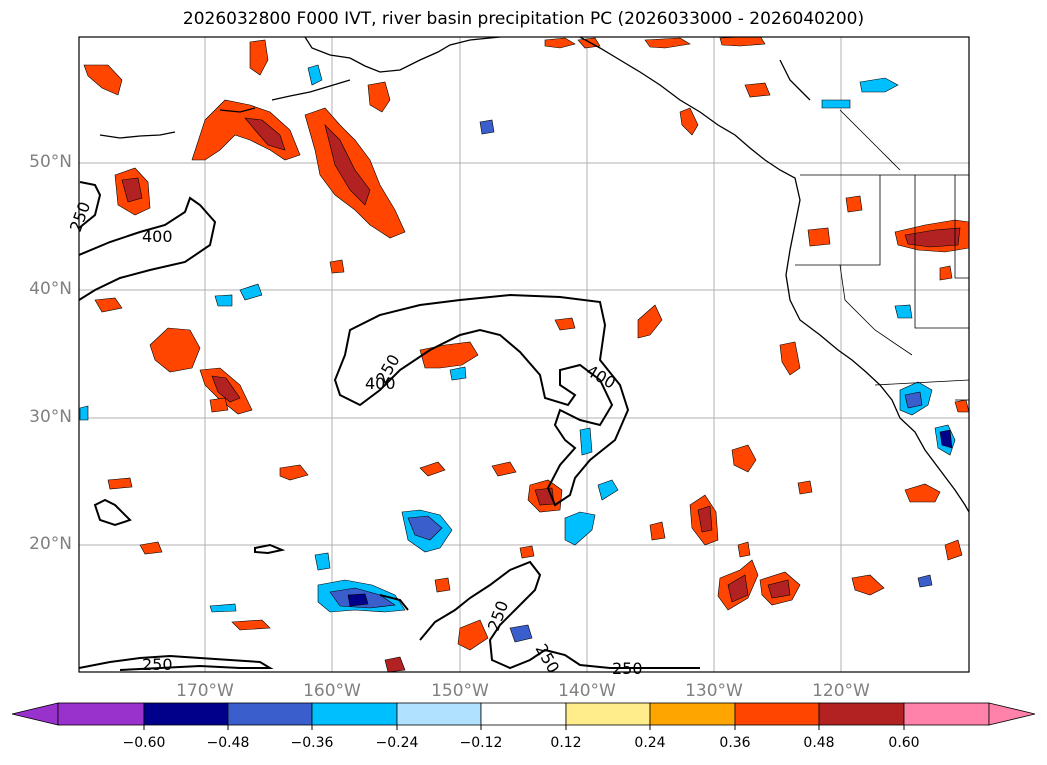 Image resolution: width=1047 pixels, height=765 pixels. Describe the element at coordinates (587, 691) in the screenshot. I see `lon-label-140w: 140°W` at that location.